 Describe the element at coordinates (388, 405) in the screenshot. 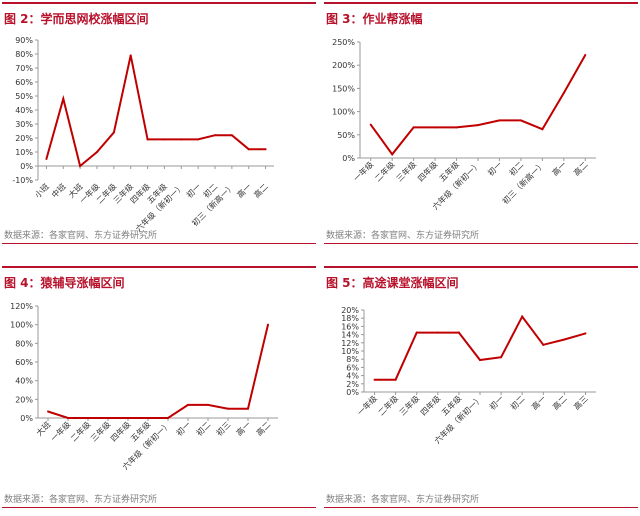

I see `x-tick-label: 二年级` at that location.